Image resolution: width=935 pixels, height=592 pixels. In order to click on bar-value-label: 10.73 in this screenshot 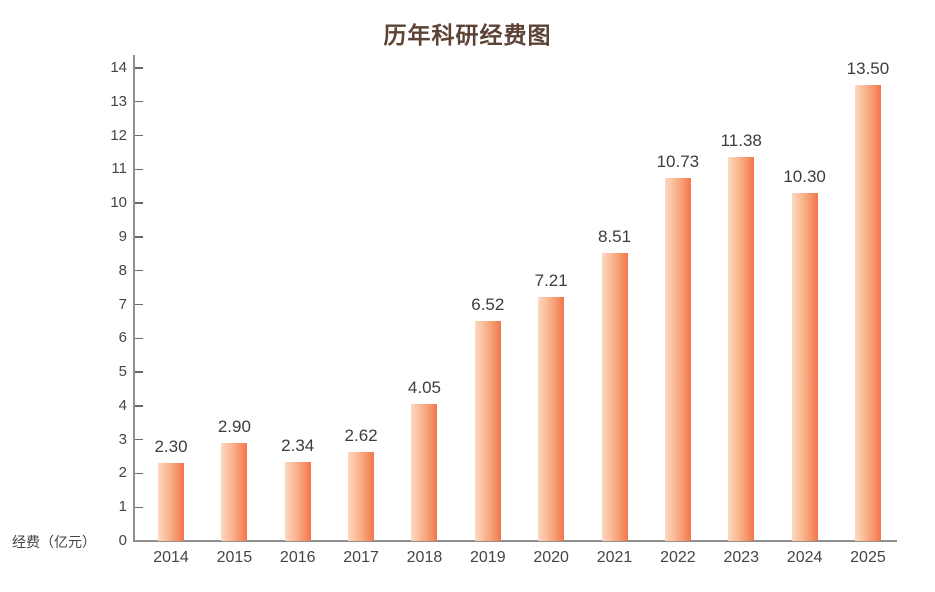, I will do `click(678, 162)`.